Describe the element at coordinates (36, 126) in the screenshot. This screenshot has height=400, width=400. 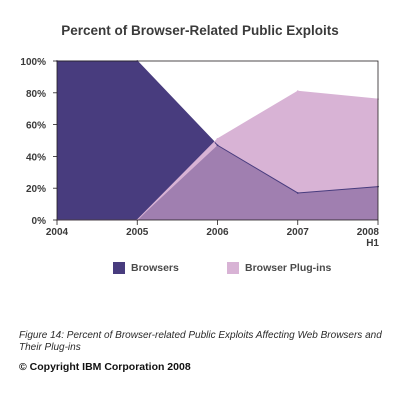
I see `y-tick-label: 60%` at that location.